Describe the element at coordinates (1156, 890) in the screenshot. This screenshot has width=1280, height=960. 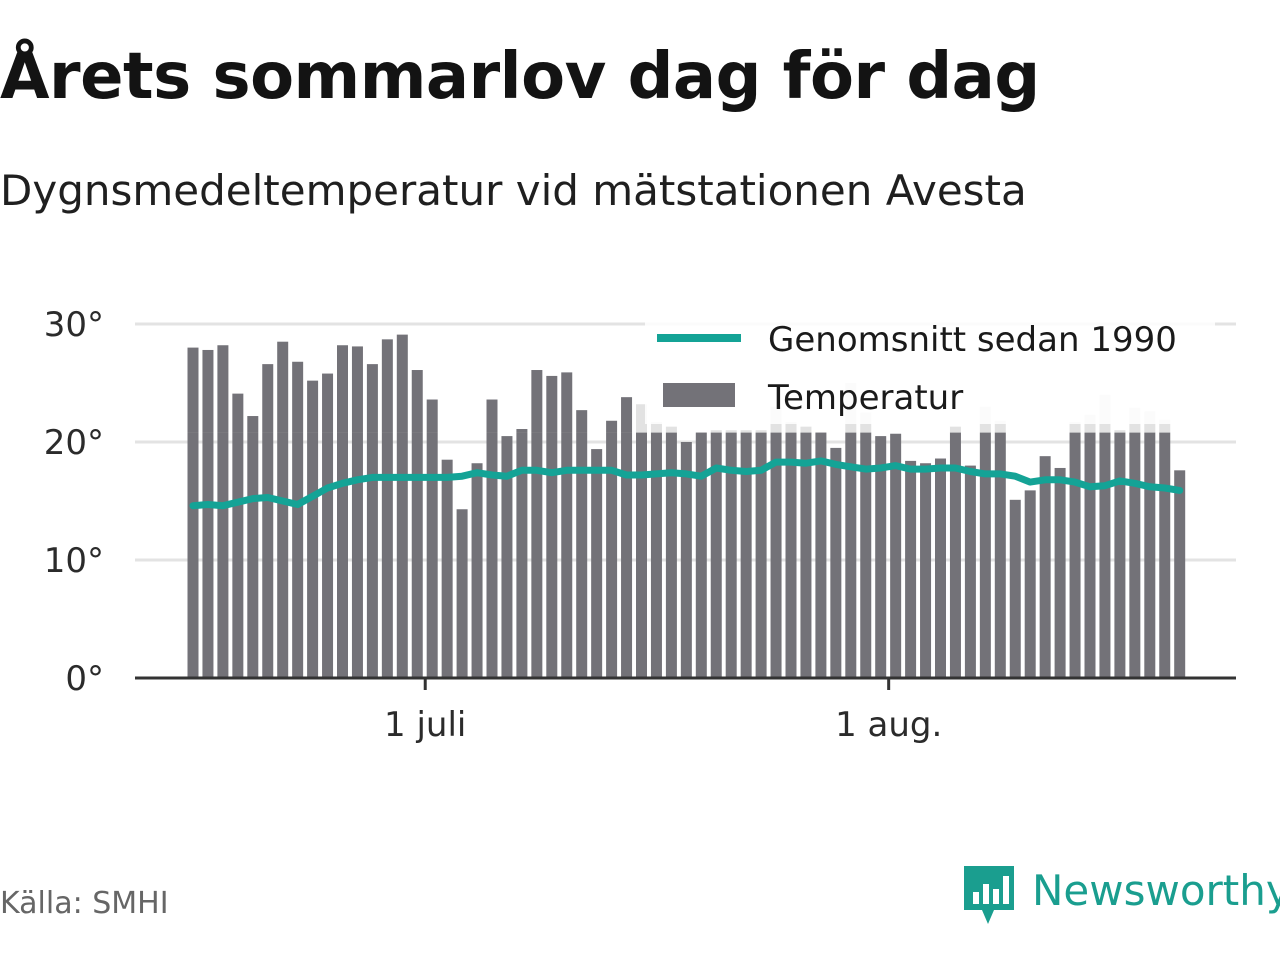
I see `brand-name: Newsworthy` at that location.